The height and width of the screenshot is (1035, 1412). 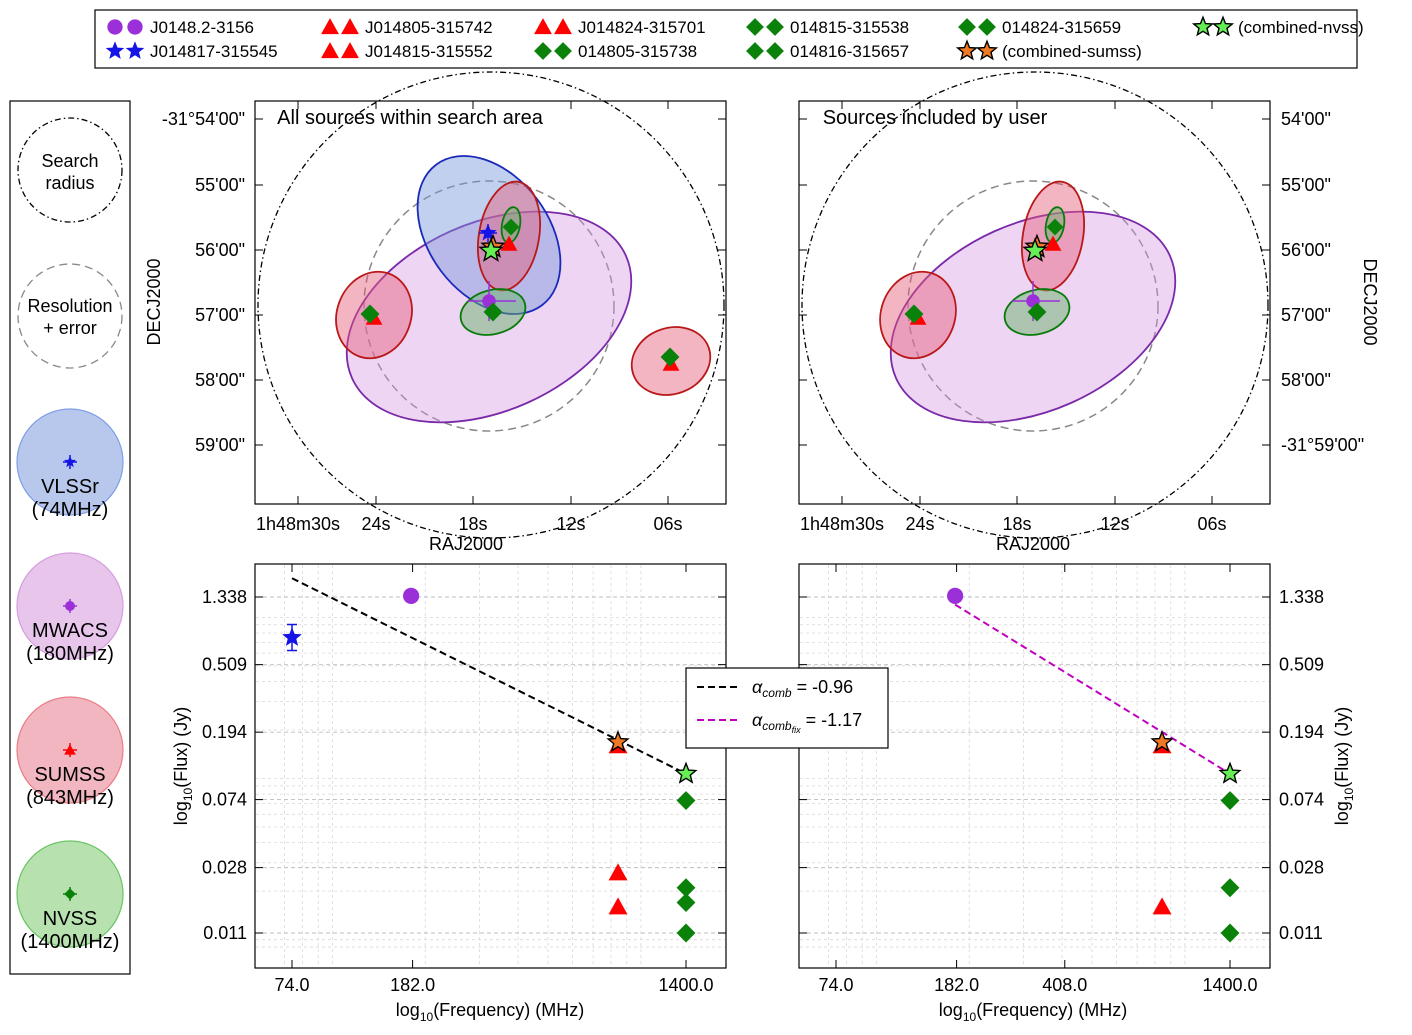 What do you see at coordinates (70, 510) in the screenshot?
I see `survey-frequency: (74MHz)` at bounding box center [70, 510].